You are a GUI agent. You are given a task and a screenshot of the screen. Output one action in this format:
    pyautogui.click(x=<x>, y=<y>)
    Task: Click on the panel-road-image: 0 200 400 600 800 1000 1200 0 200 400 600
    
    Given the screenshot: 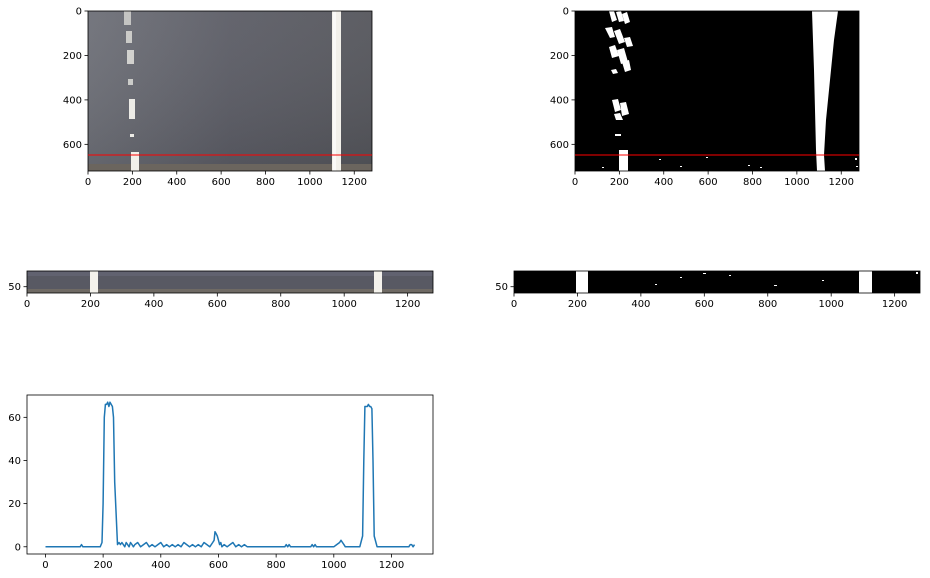 What is the action you would take?
    pyautogui.click(x=218, y=97)
    